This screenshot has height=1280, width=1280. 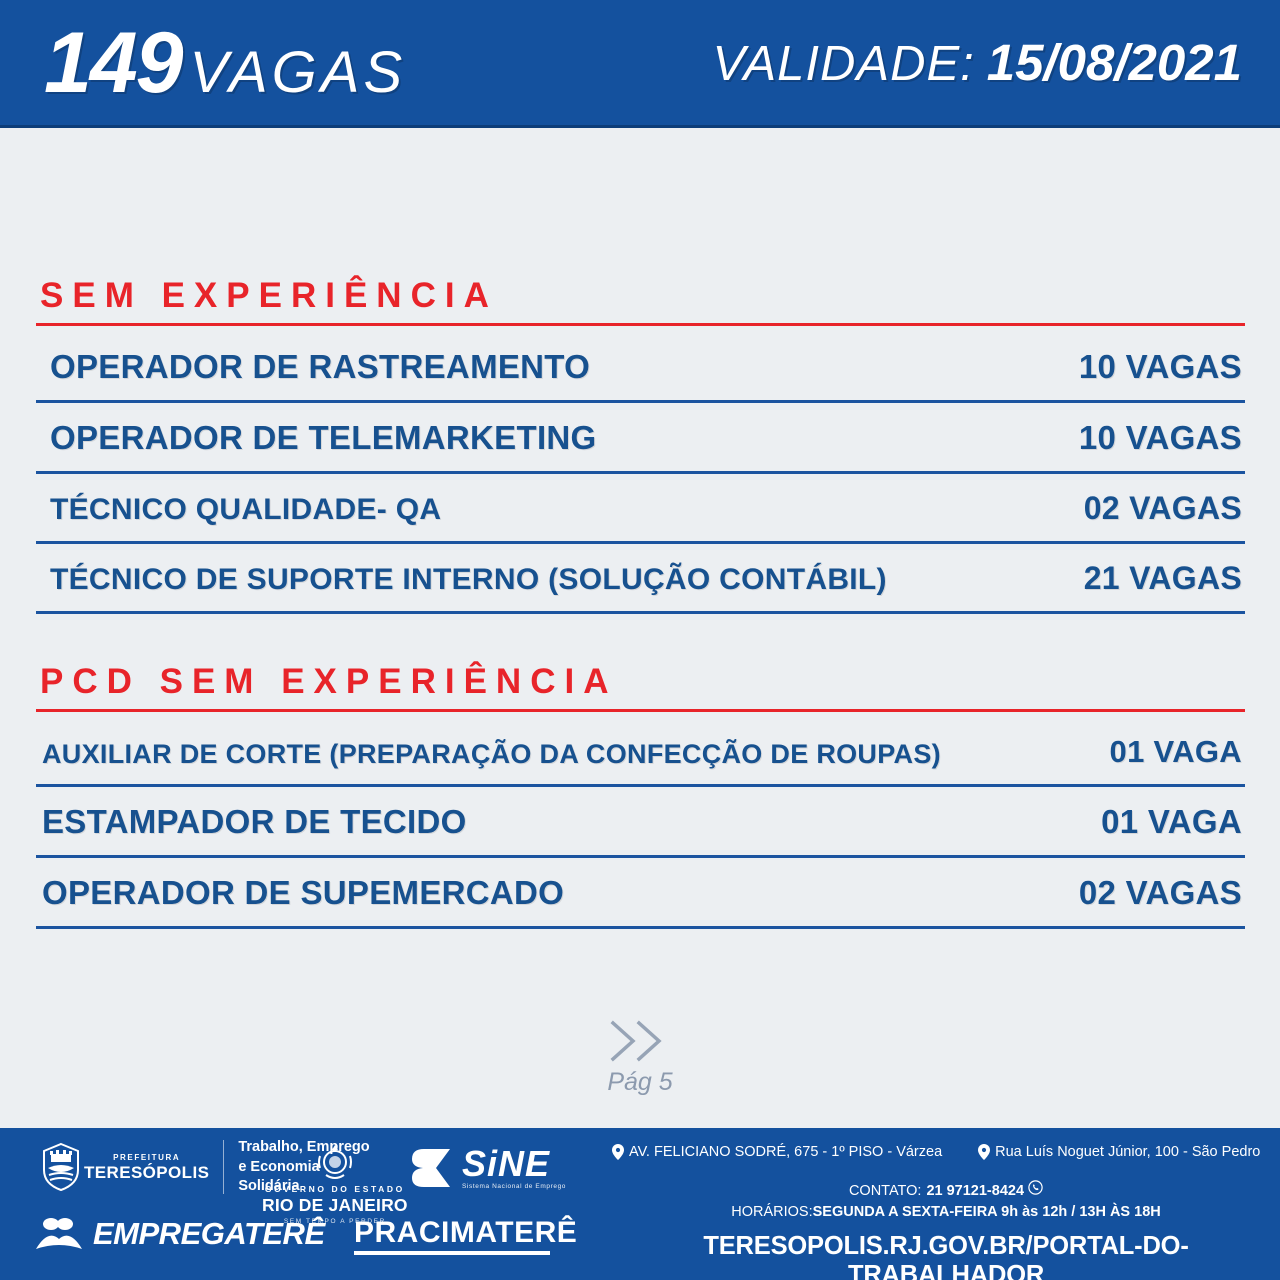 I want to click on sine-name-label: SiNE, so click(x=506, y=1163).